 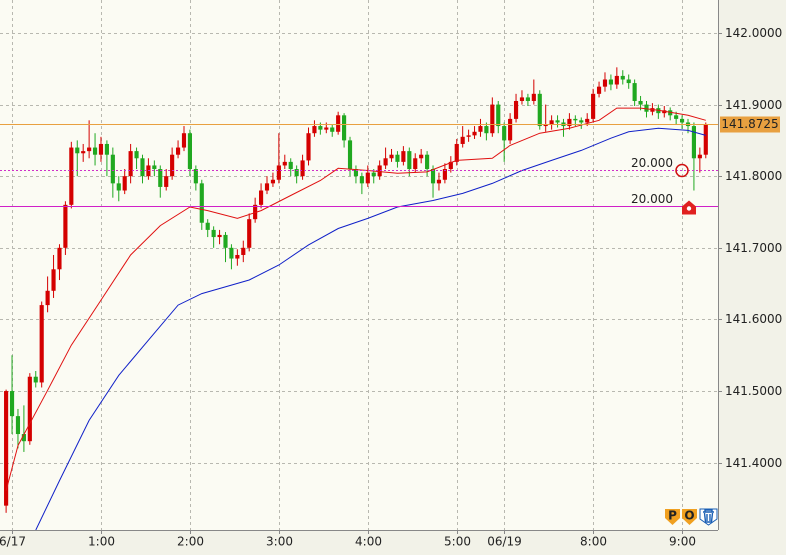 I want to click on button-label: P, so click(x=672, y=516).